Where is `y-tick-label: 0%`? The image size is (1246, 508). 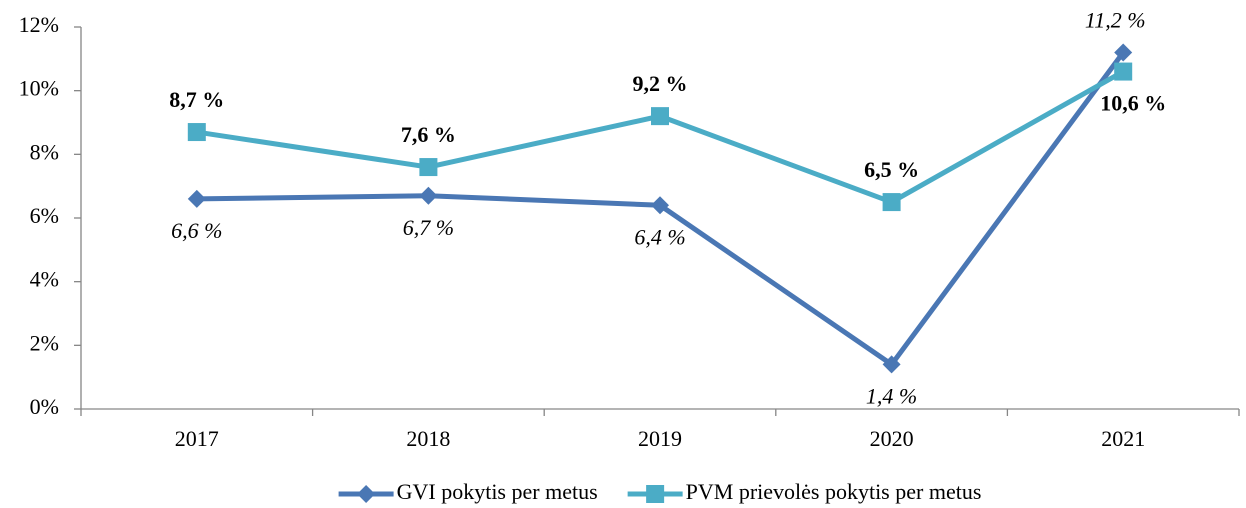 y-tick-label: 0% is located at coordinates (44, 406).